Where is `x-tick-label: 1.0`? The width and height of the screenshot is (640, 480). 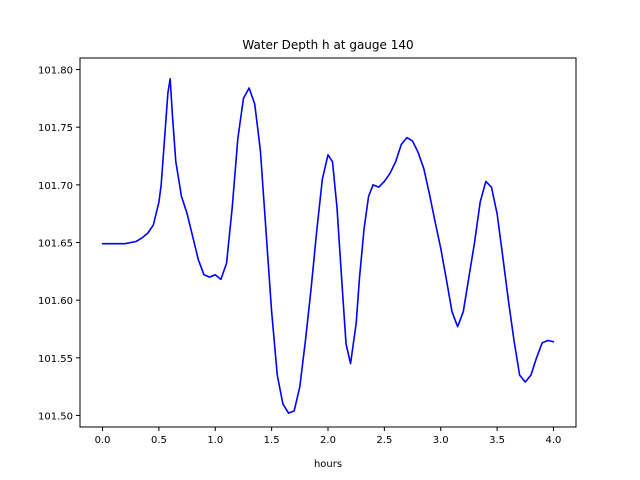 x-tick-label: 1.0 is located at coordinates (215, 440).